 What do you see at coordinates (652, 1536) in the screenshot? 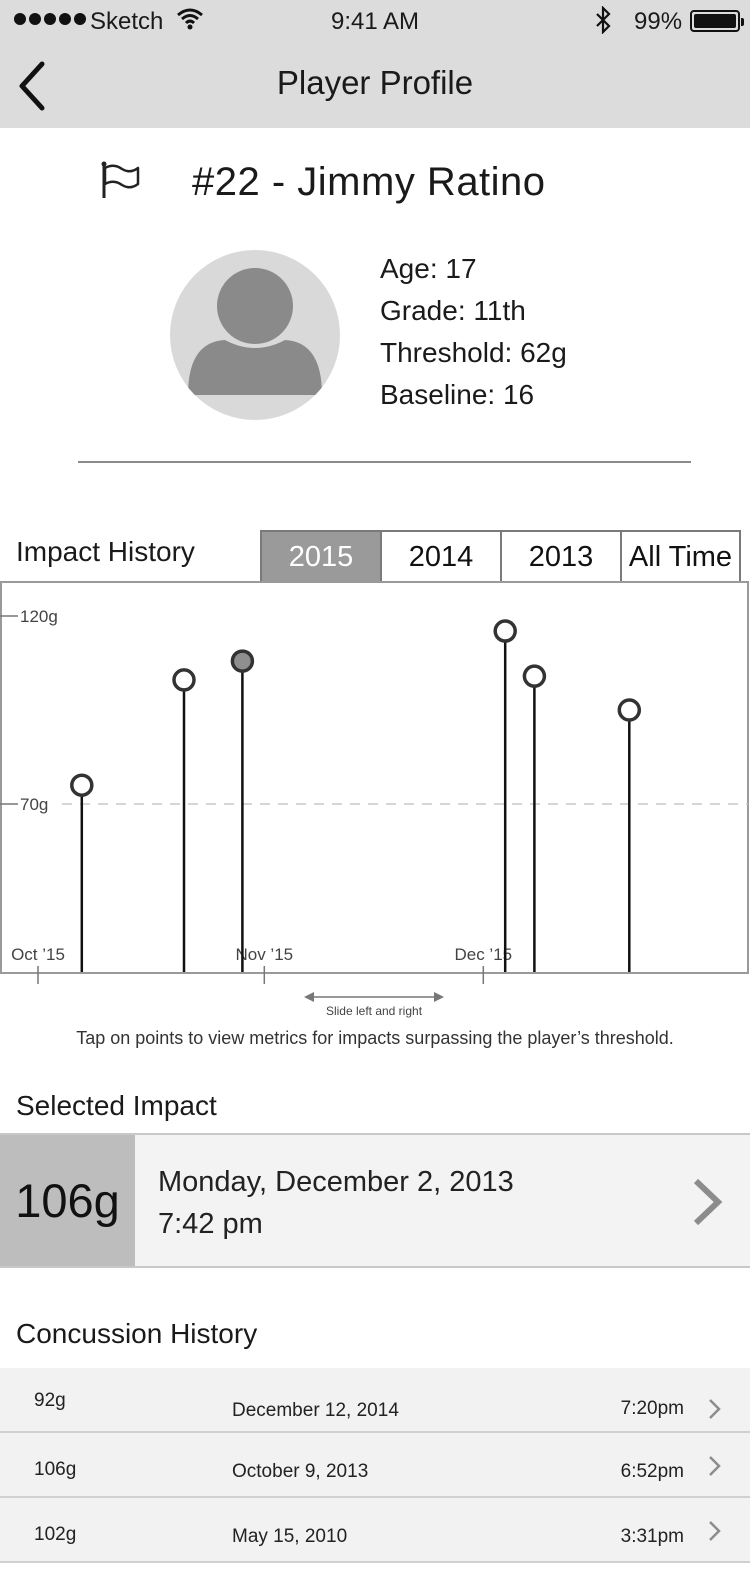
I see `concussion-time: 3:31pm` at bounding box center [652, 1536].